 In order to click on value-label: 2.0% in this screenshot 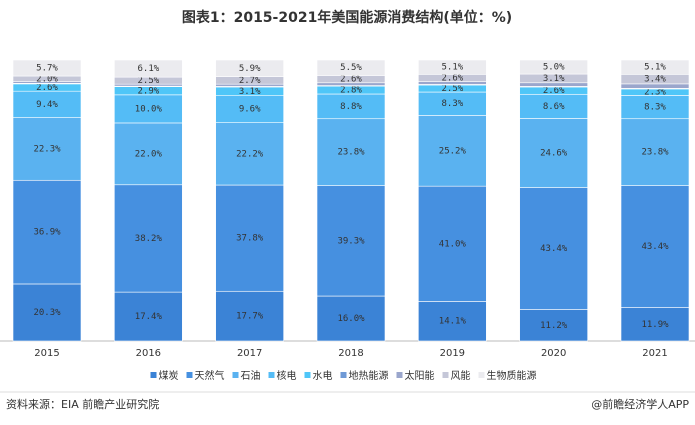, I will do `click(47, 79)`.